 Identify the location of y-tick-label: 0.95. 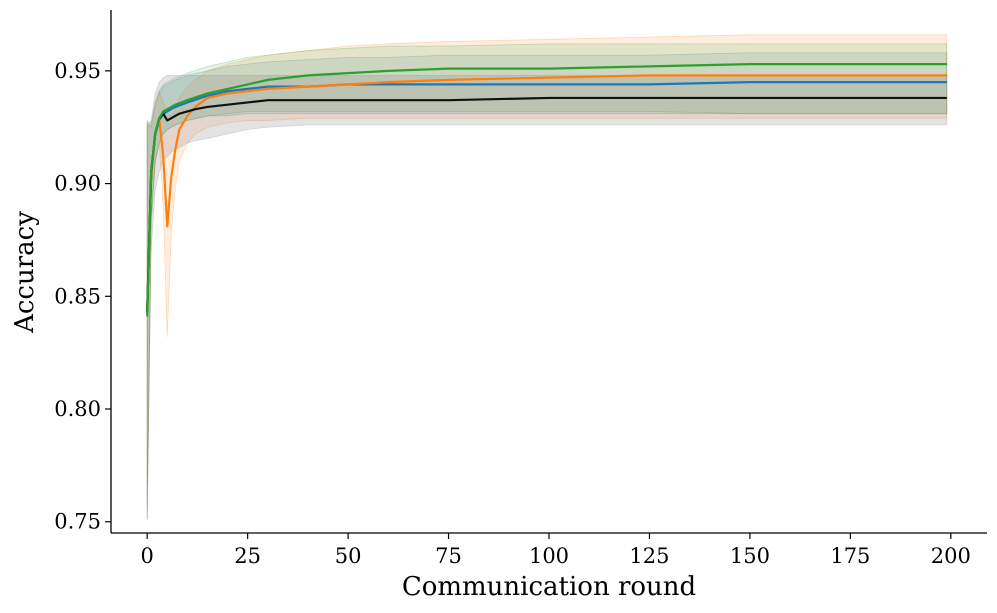
(77, 71).